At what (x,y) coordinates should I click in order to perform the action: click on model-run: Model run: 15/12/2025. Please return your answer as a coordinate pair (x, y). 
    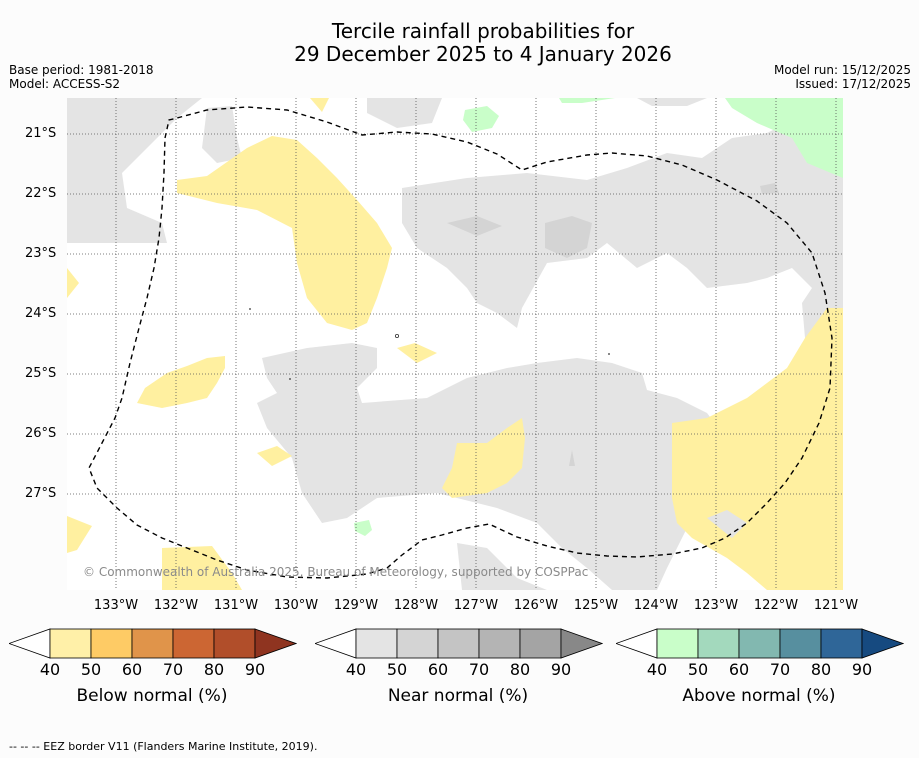
    Looking at the image, I should click on (842, 70).